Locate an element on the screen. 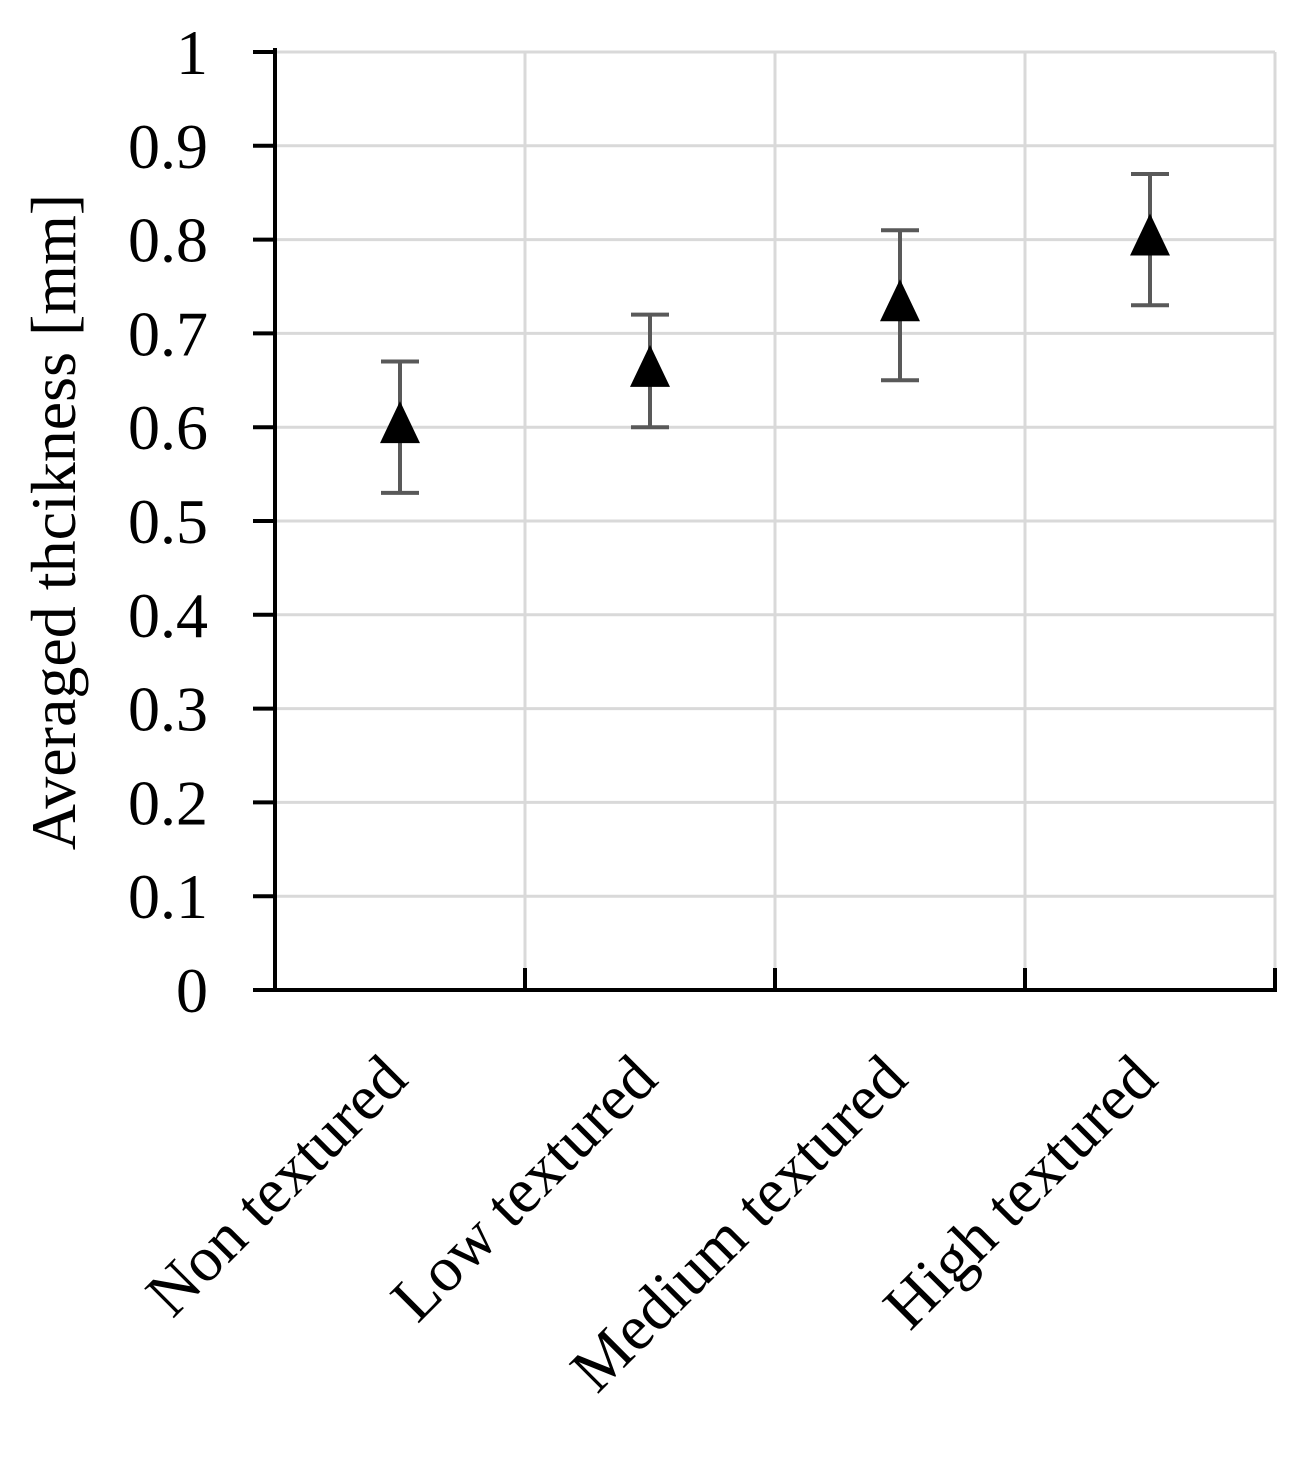 The width and height of the screenshot is (1300, 1484). y-tick-label: 0.9 is located at coordinates (168, 146).